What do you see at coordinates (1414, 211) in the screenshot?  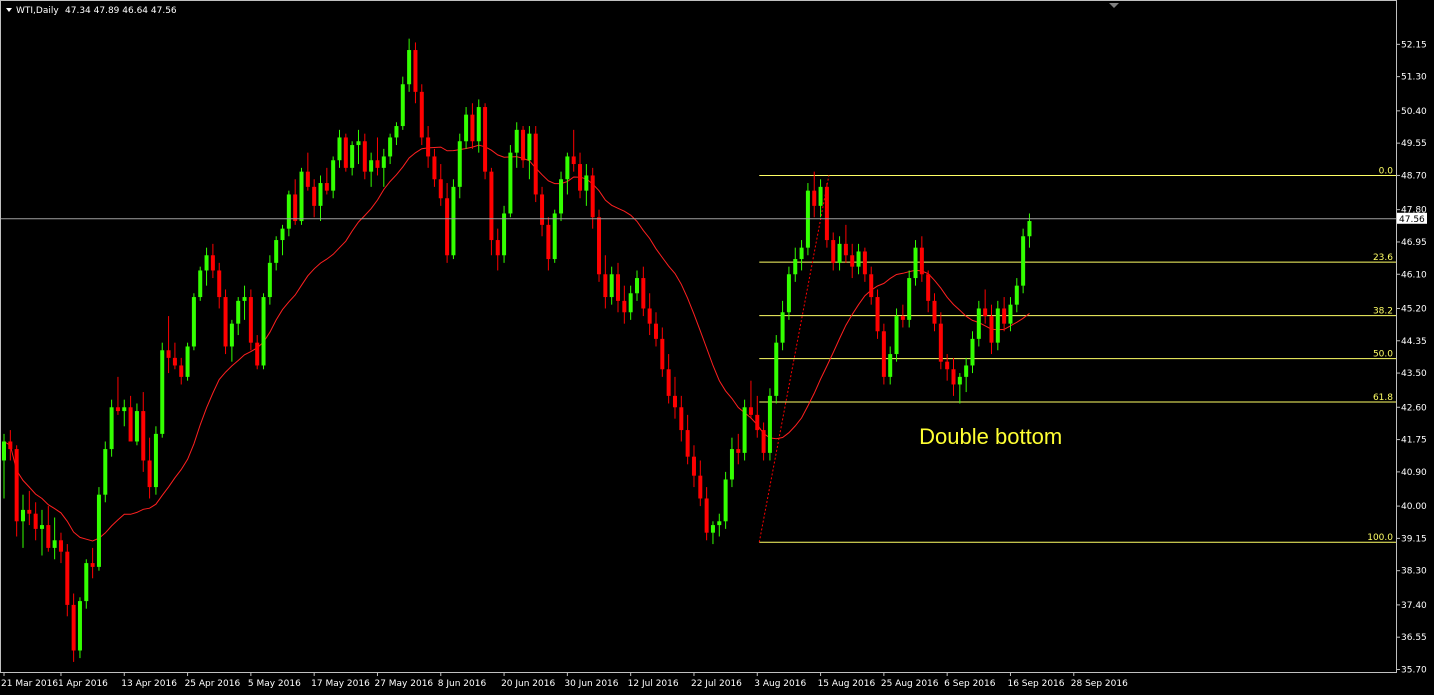 I see `y-tick-label: 47.80` at bounding box center [1414, 211].